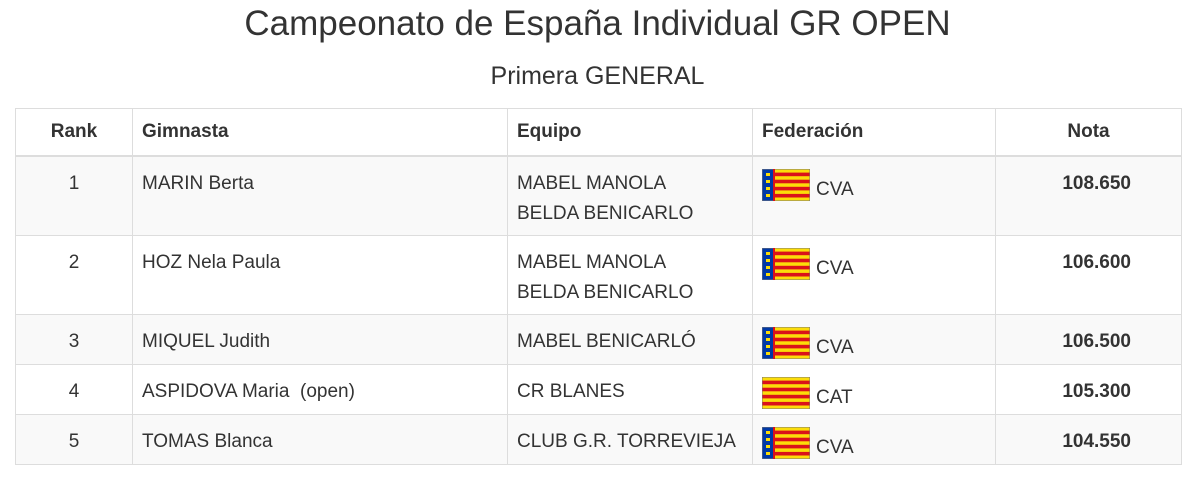 This screenshot has height=488, width=1200. What do you see at coordinates (320, 389) in the screenshot?
I see `gymnast: ASPIDOVA Maria (open)` at bounding box center [320, 389].